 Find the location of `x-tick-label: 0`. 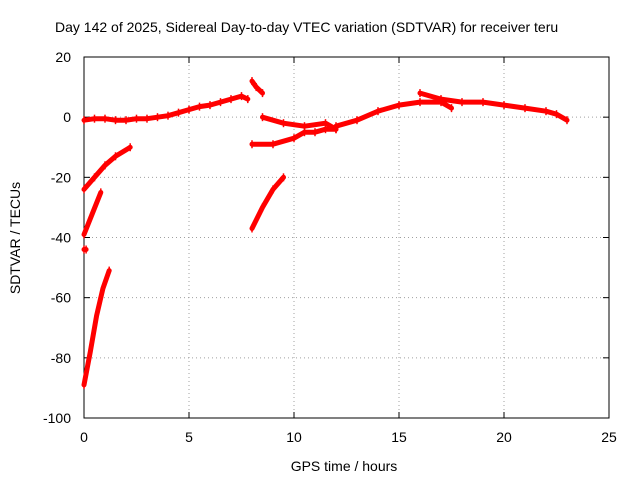

x-tick-label: 0 is located at coordinates (84, 437).